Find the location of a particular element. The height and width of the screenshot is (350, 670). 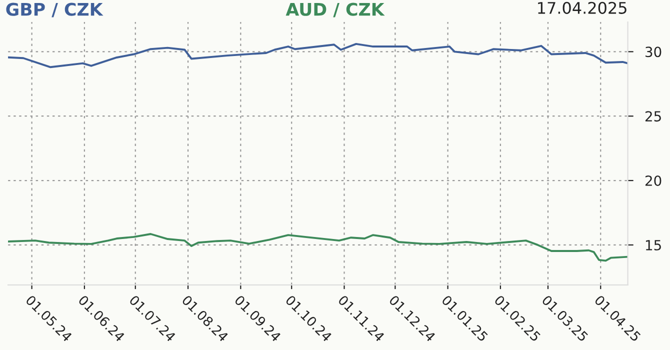

y-tick-label: 30 is located at coordinates (654, 52).